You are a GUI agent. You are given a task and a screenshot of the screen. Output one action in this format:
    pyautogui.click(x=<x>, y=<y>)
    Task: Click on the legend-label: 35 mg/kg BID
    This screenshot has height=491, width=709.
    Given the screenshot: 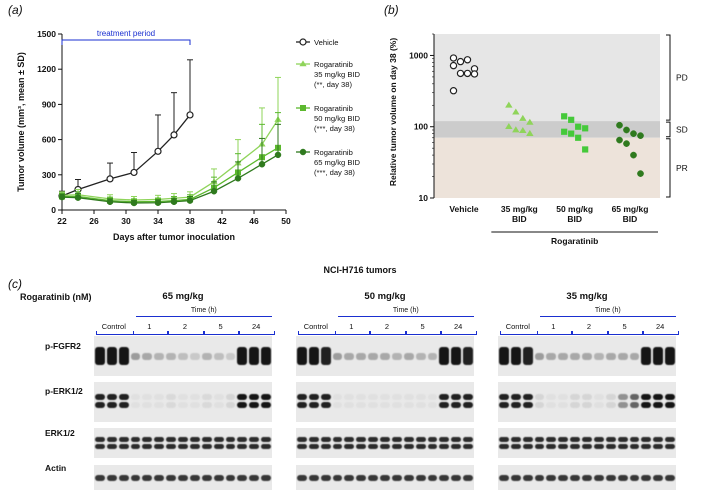 What is the action you would take?
    pyautogui.click(x=337, y=74)
    